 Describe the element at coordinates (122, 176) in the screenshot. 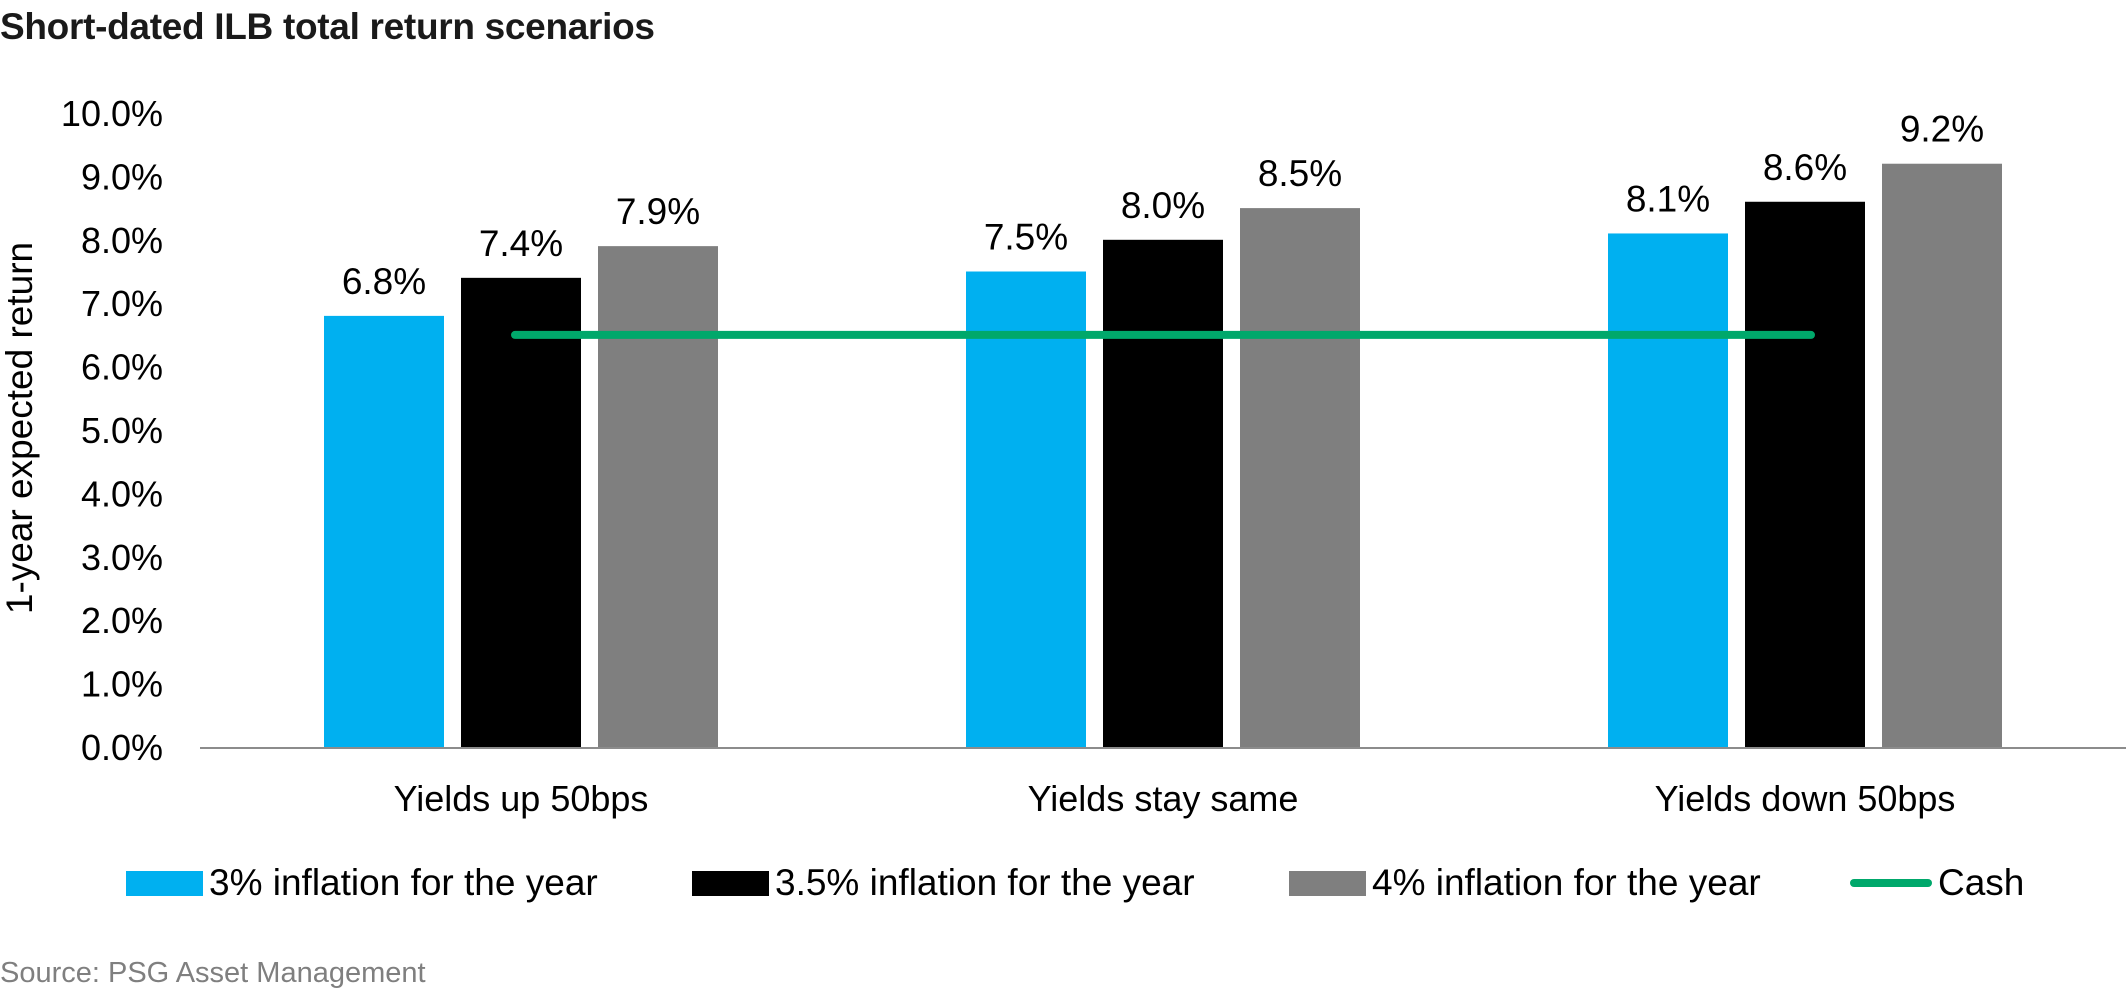

I see `y-tick-label: 9.0%` at that location.